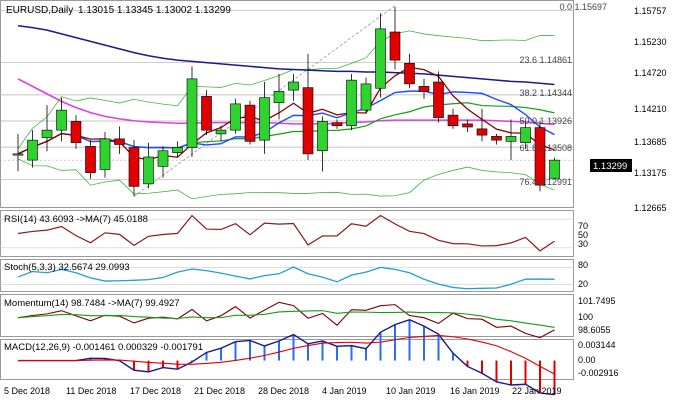 The width and height of the screenshot is (700, 400). I want to click on price-tick: 1.12665, so click(650, 208).